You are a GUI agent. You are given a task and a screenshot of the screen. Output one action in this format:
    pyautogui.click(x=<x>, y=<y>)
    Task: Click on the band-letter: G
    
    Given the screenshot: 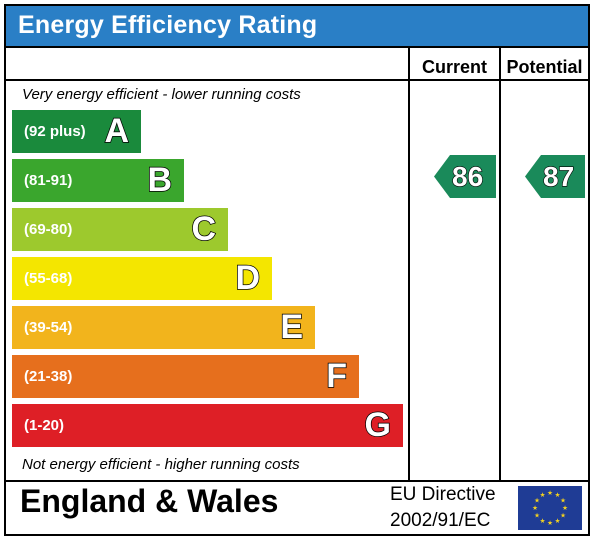 What is the action you would take?
    pyautogui.click(x=378, y=425)
    